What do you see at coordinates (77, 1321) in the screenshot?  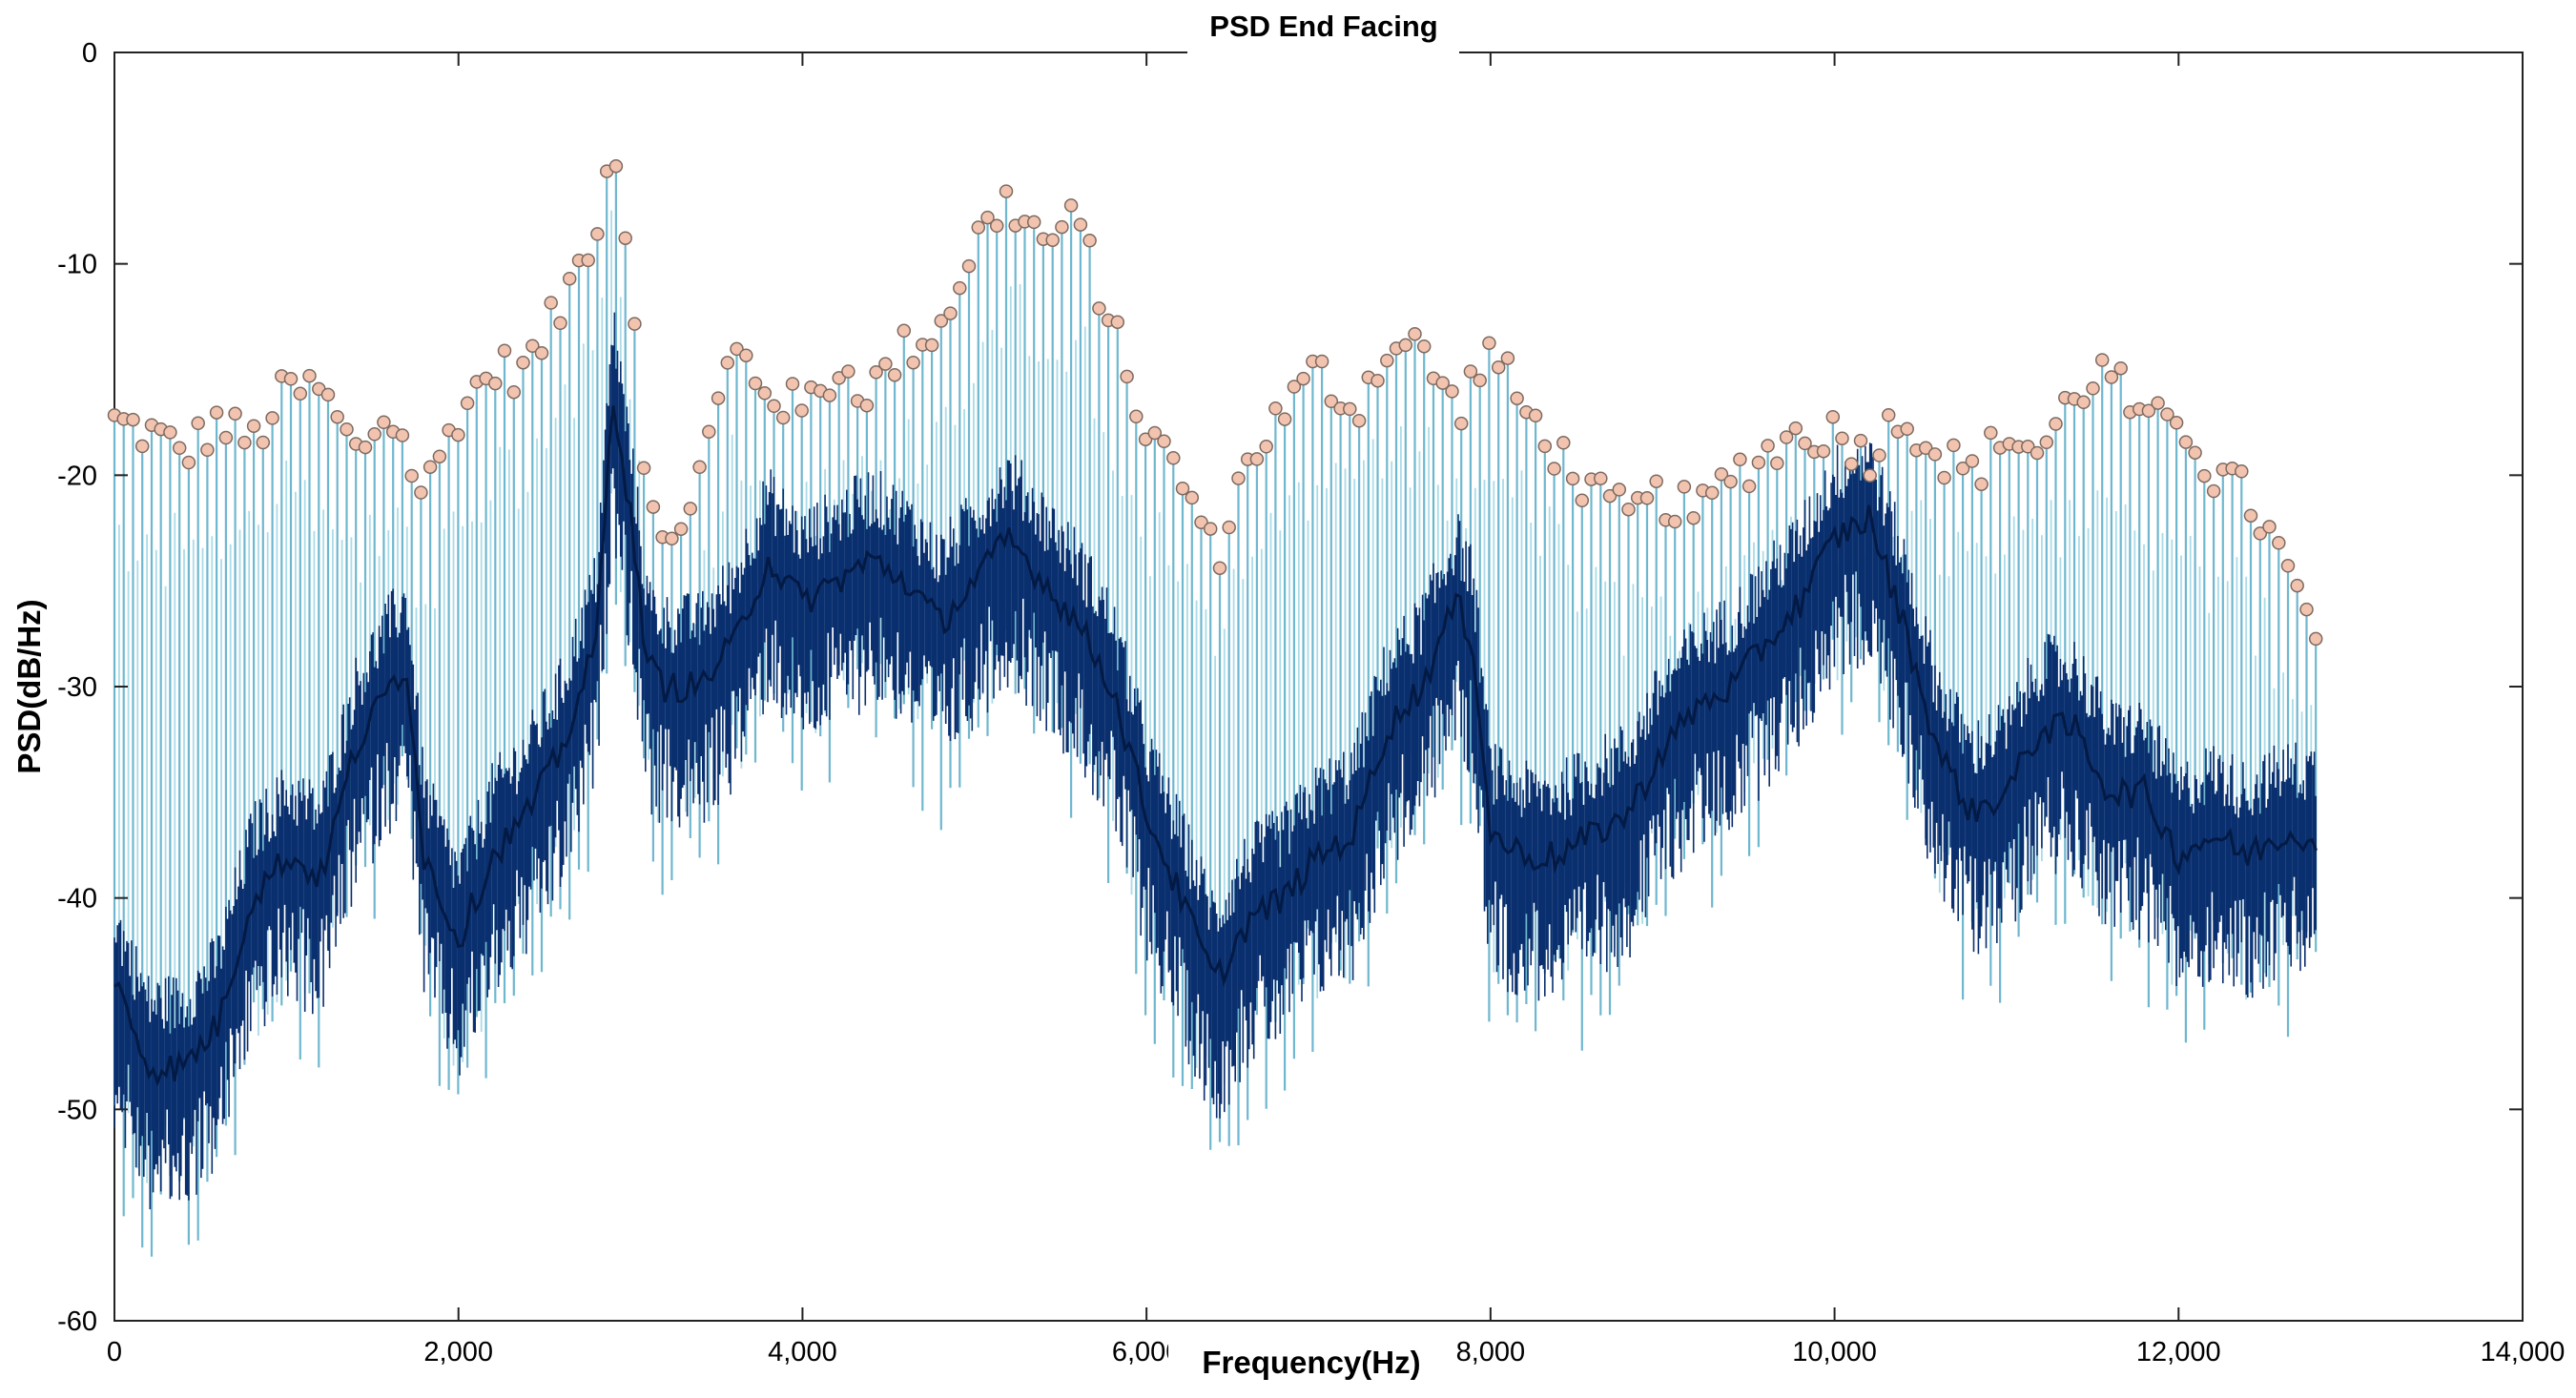 I see `y-tick-label: -60` at bounding box center [77, 1321].